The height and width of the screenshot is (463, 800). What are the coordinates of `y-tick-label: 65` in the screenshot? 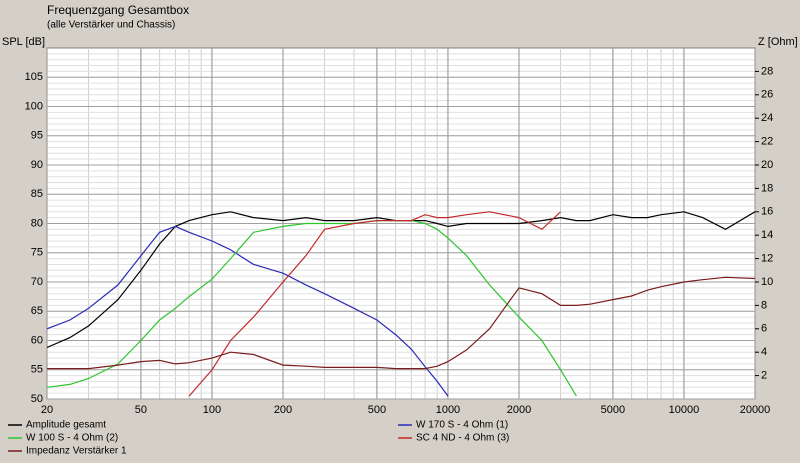 It's located at (37, 311).